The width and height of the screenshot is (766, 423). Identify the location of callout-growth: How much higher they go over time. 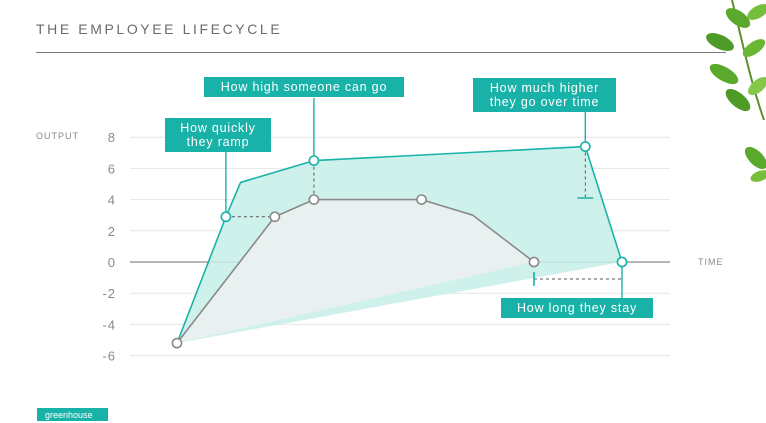
(544, 95).